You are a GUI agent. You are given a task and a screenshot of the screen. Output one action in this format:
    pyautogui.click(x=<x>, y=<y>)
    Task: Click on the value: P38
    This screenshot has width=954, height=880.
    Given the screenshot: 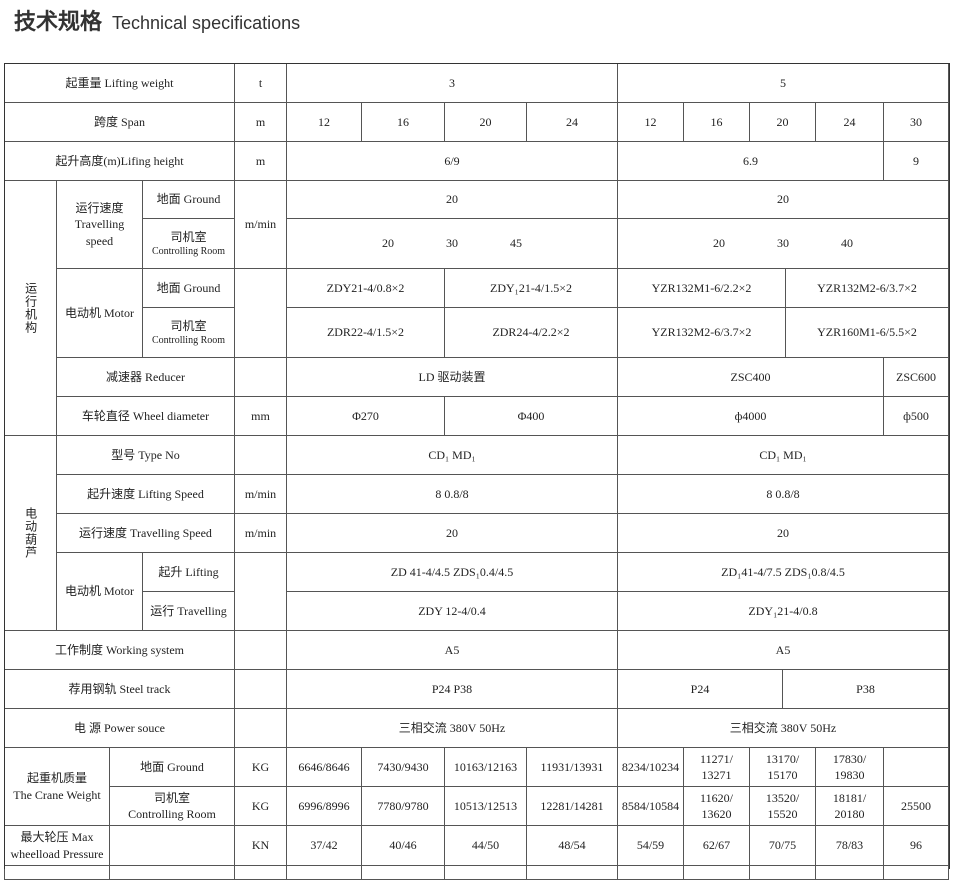 What is the action you would take?
    pyautogui.click(x=865, y=689)
    